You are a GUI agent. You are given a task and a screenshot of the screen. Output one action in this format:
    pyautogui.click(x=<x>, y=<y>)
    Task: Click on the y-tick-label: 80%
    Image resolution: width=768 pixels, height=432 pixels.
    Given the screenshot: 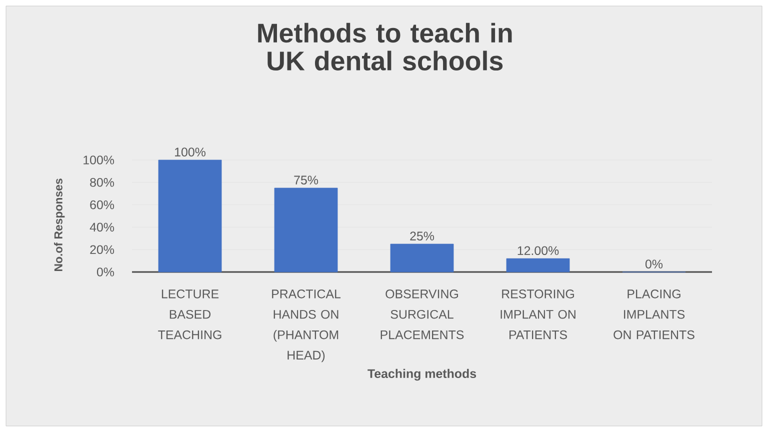 What is the action you would take?
    pyautogui.click(x=102, y=182)
    